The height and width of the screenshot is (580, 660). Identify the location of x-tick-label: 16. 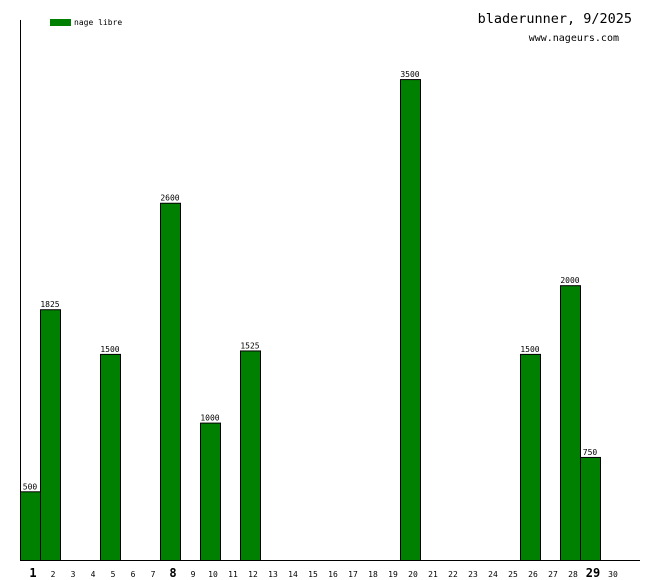
(333, 574).